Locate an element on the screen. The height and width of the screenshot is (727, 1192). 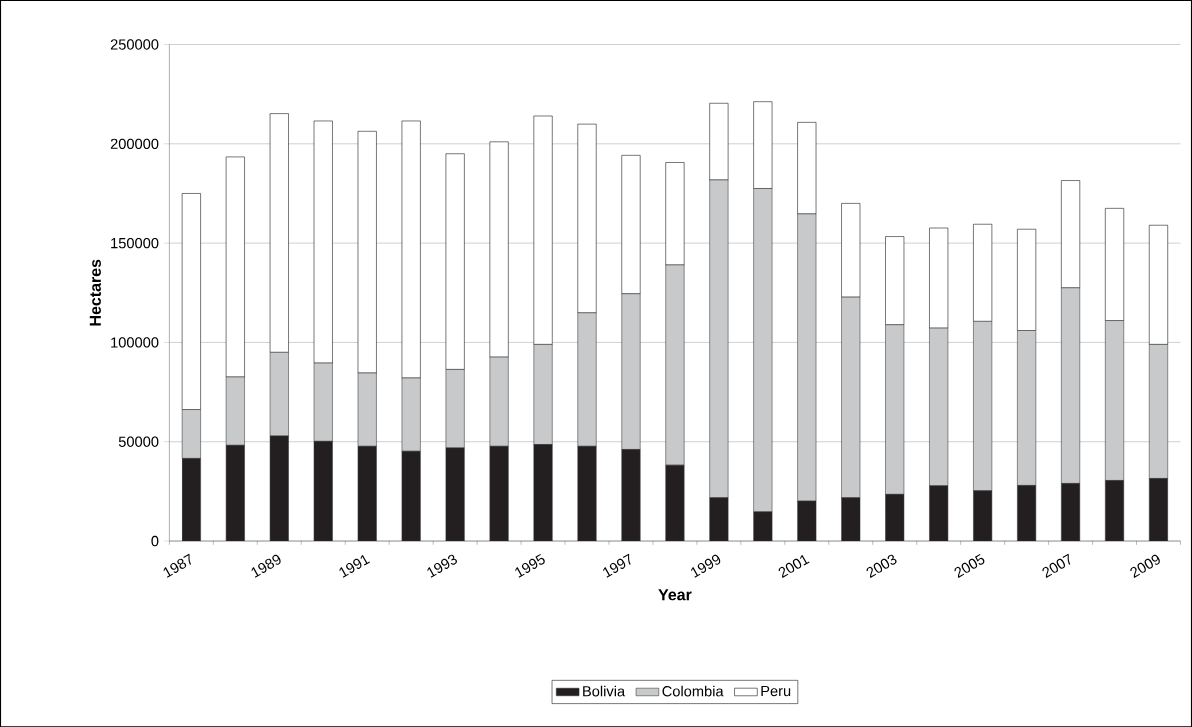
x-tick-label: 1995 is located at coordinates (530, 565).